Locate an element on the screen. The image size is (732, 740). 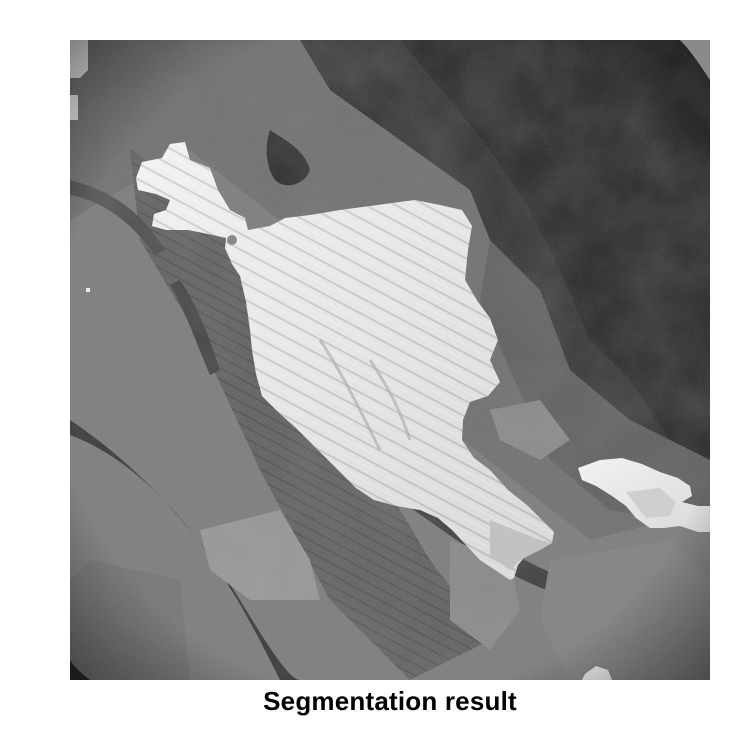
lens-edge-top-right is located at coordinates (695, 60).